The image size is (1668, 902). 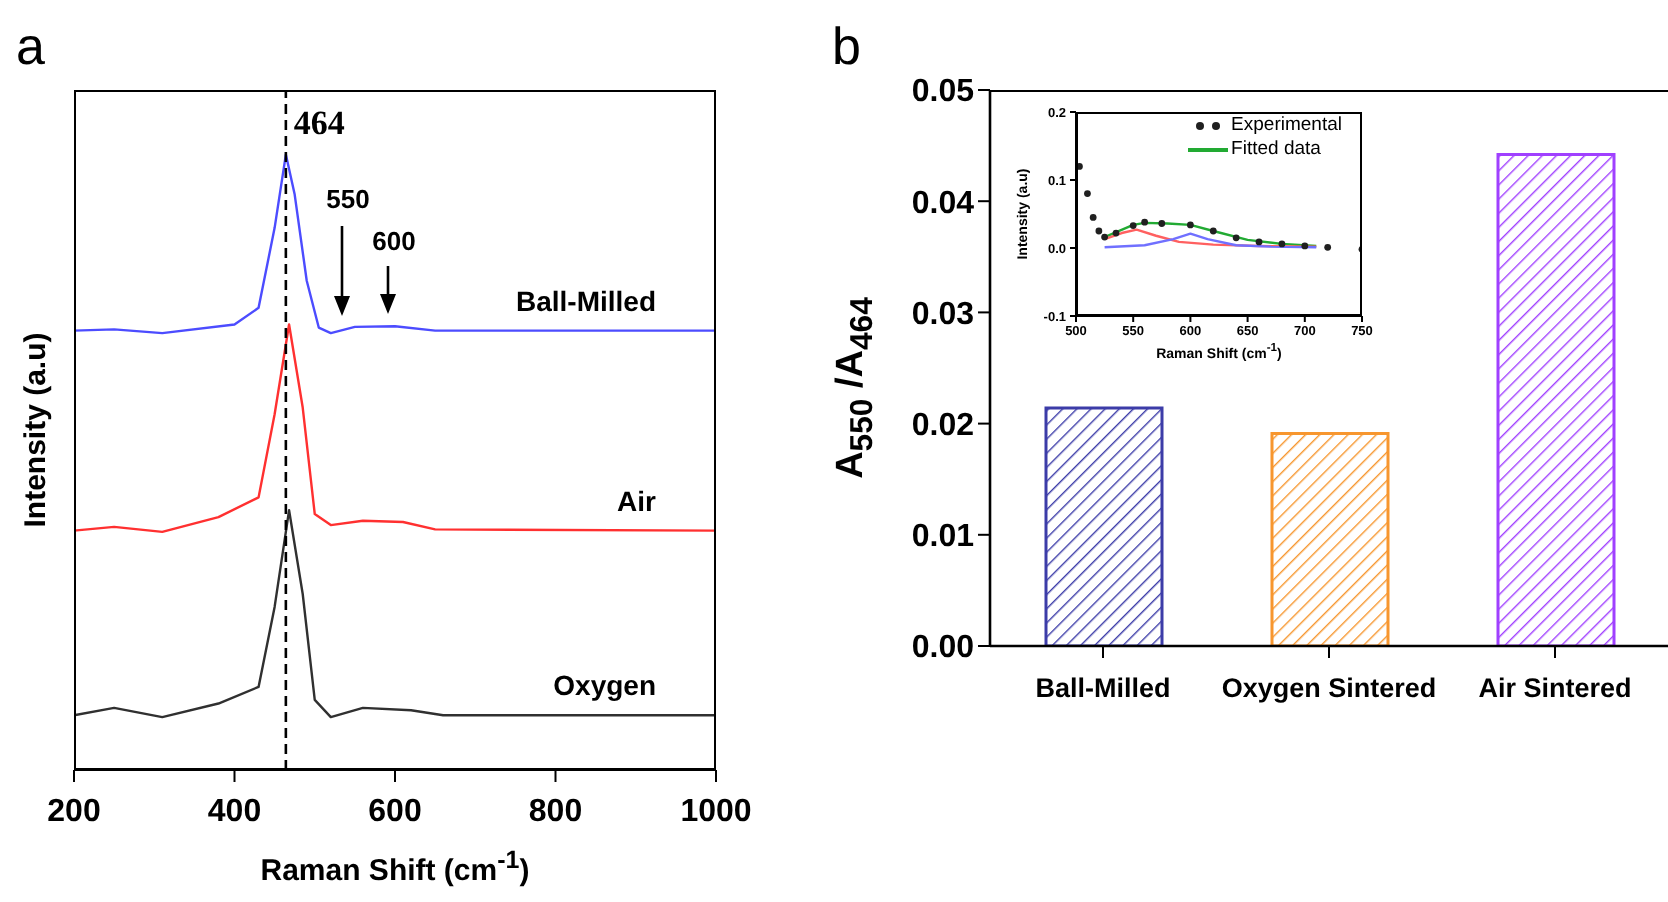 I want to click on y-tick-label: 0.03, so click(x=943, y=314).